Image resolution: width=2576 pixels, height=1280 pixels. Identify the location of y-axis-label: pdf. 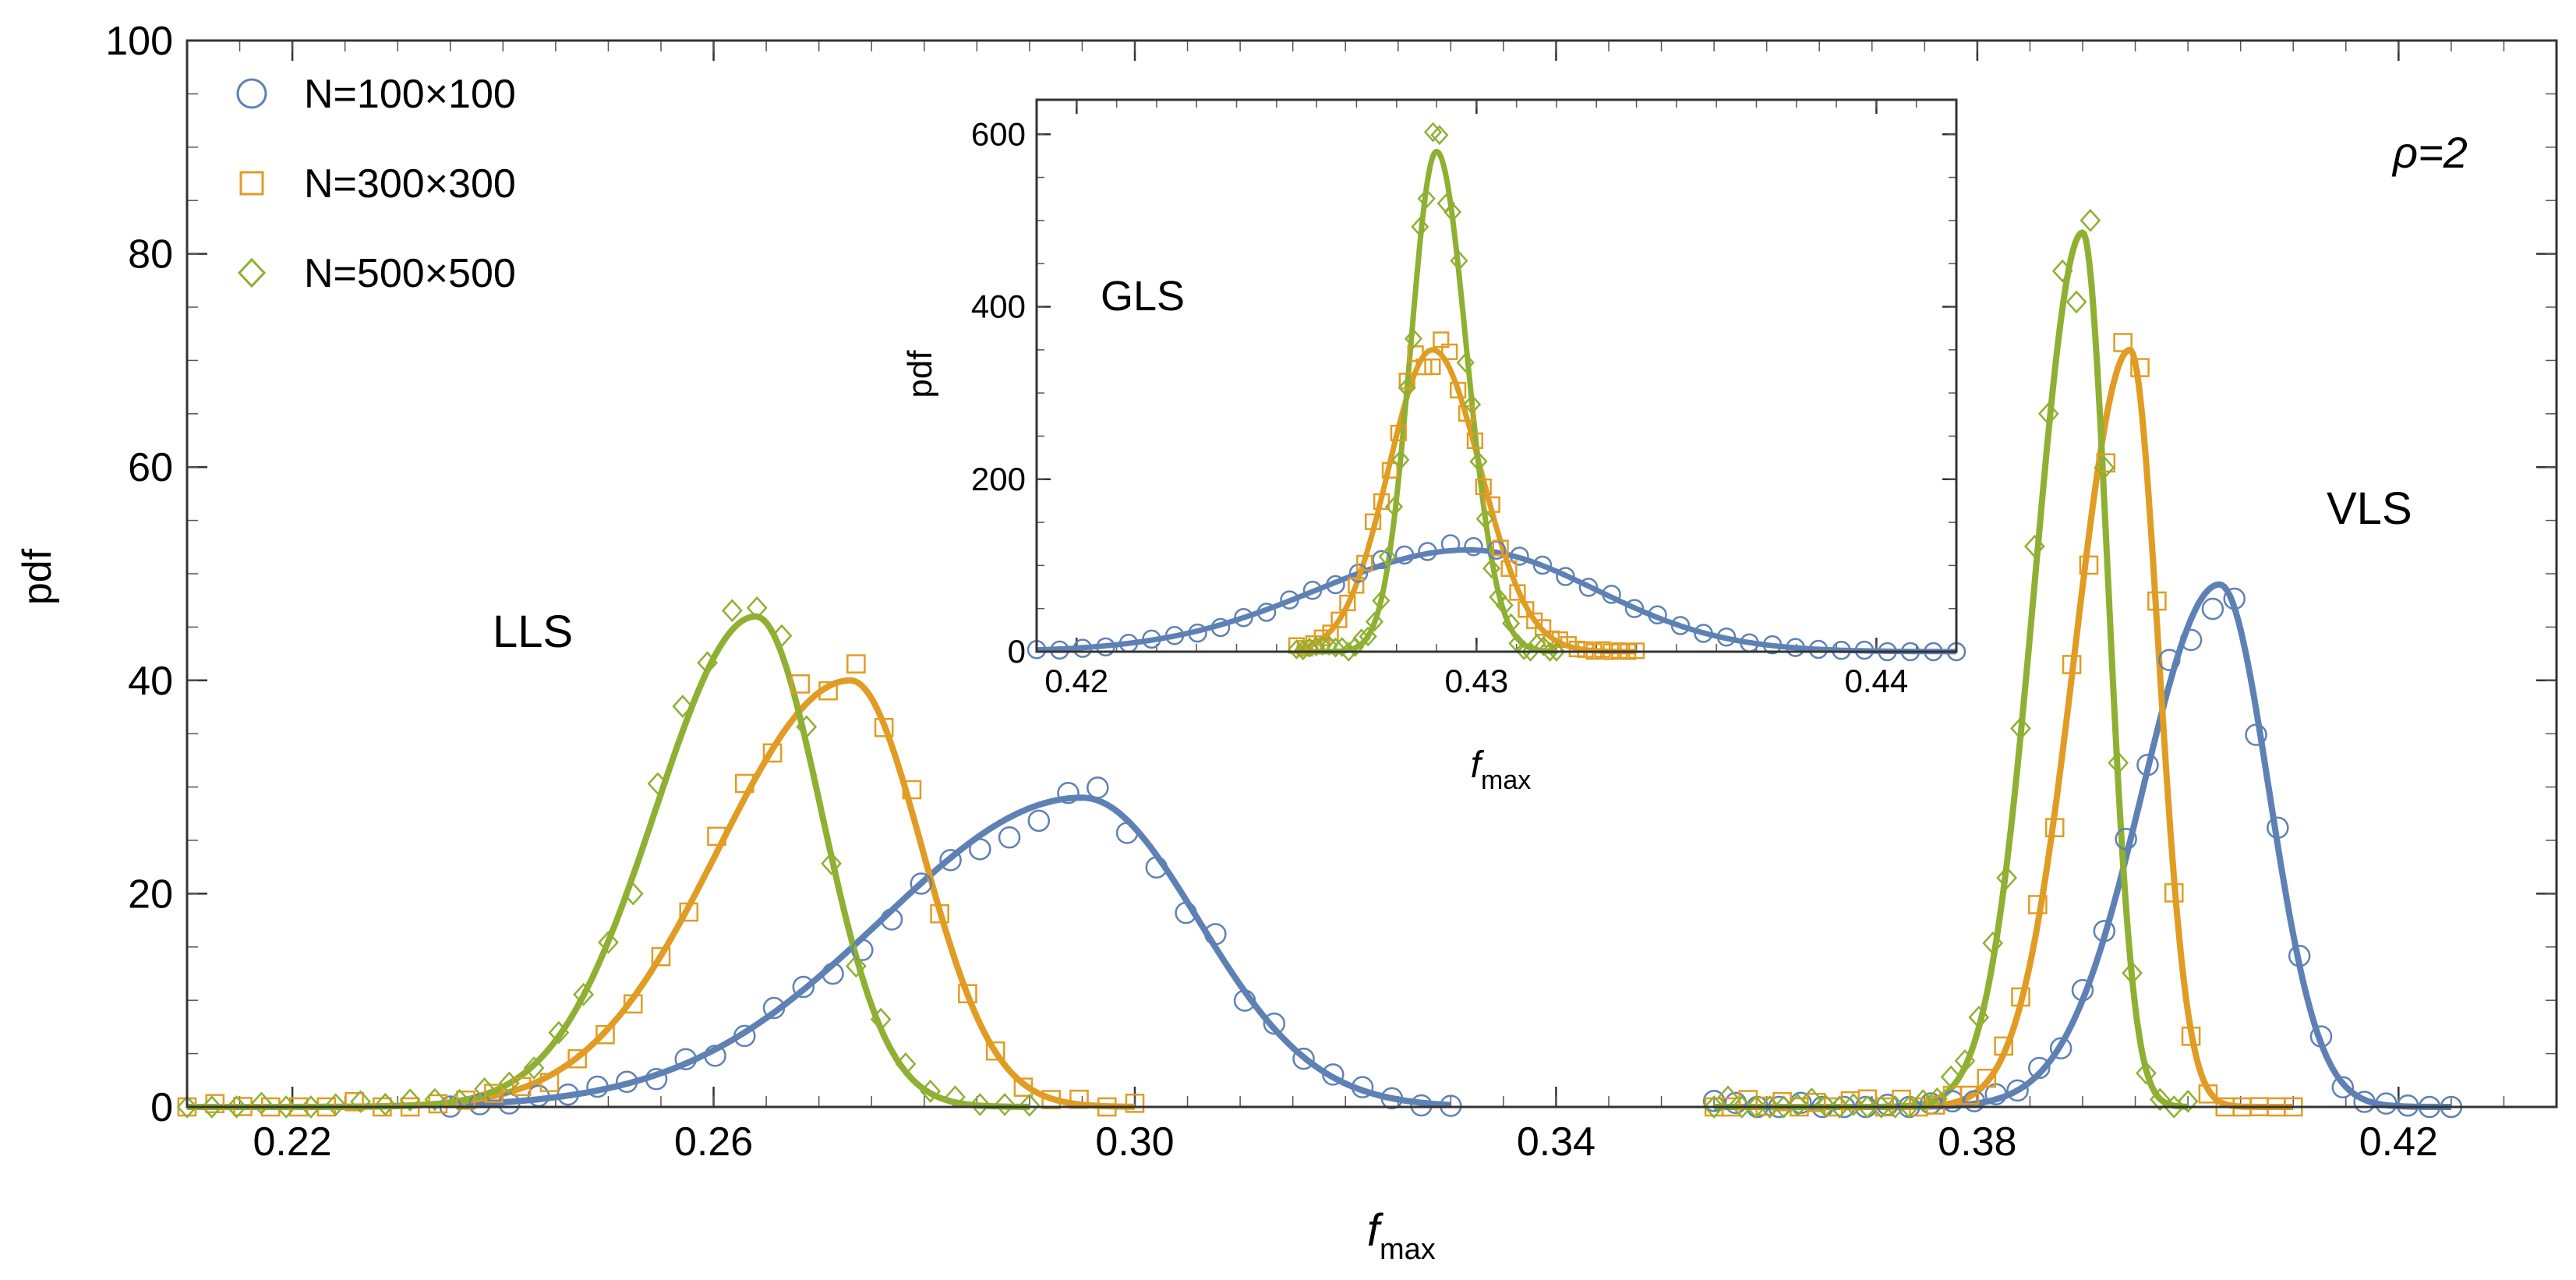
(37, 576).